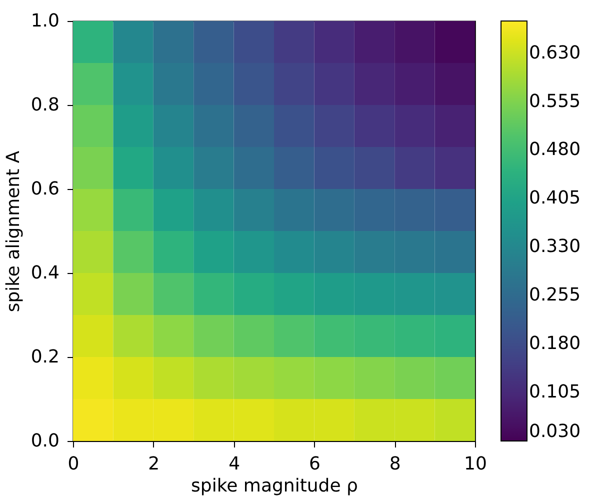 Image resolution: width=611 pixels, height=496 pixels. I want to click on color-bar-label: 0.630, so click(555, 53).